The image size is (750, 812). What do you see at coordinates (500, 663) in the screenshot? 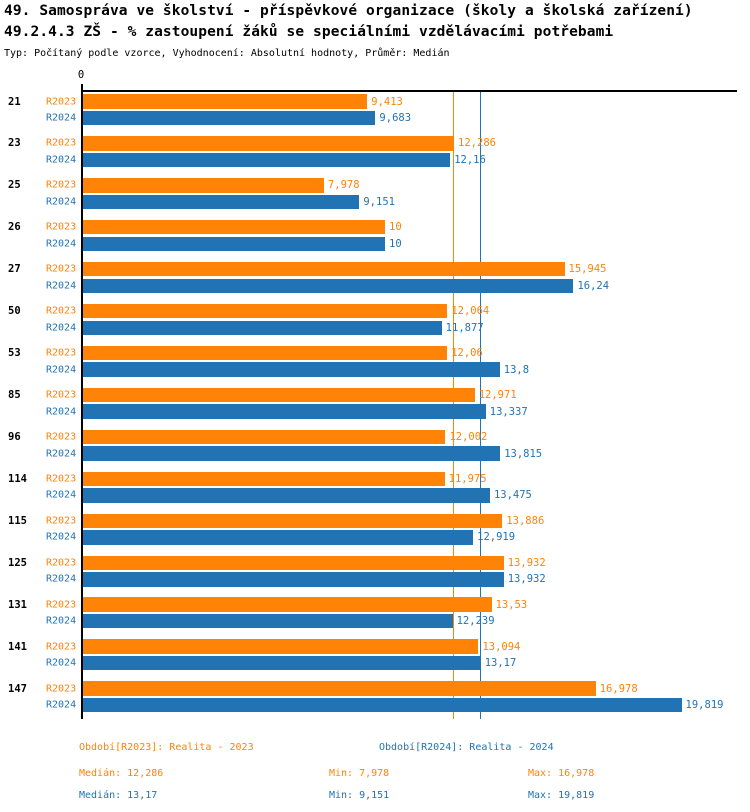
I see `value-label-r2024-141: 13,17` at bounding box center [500, 663].